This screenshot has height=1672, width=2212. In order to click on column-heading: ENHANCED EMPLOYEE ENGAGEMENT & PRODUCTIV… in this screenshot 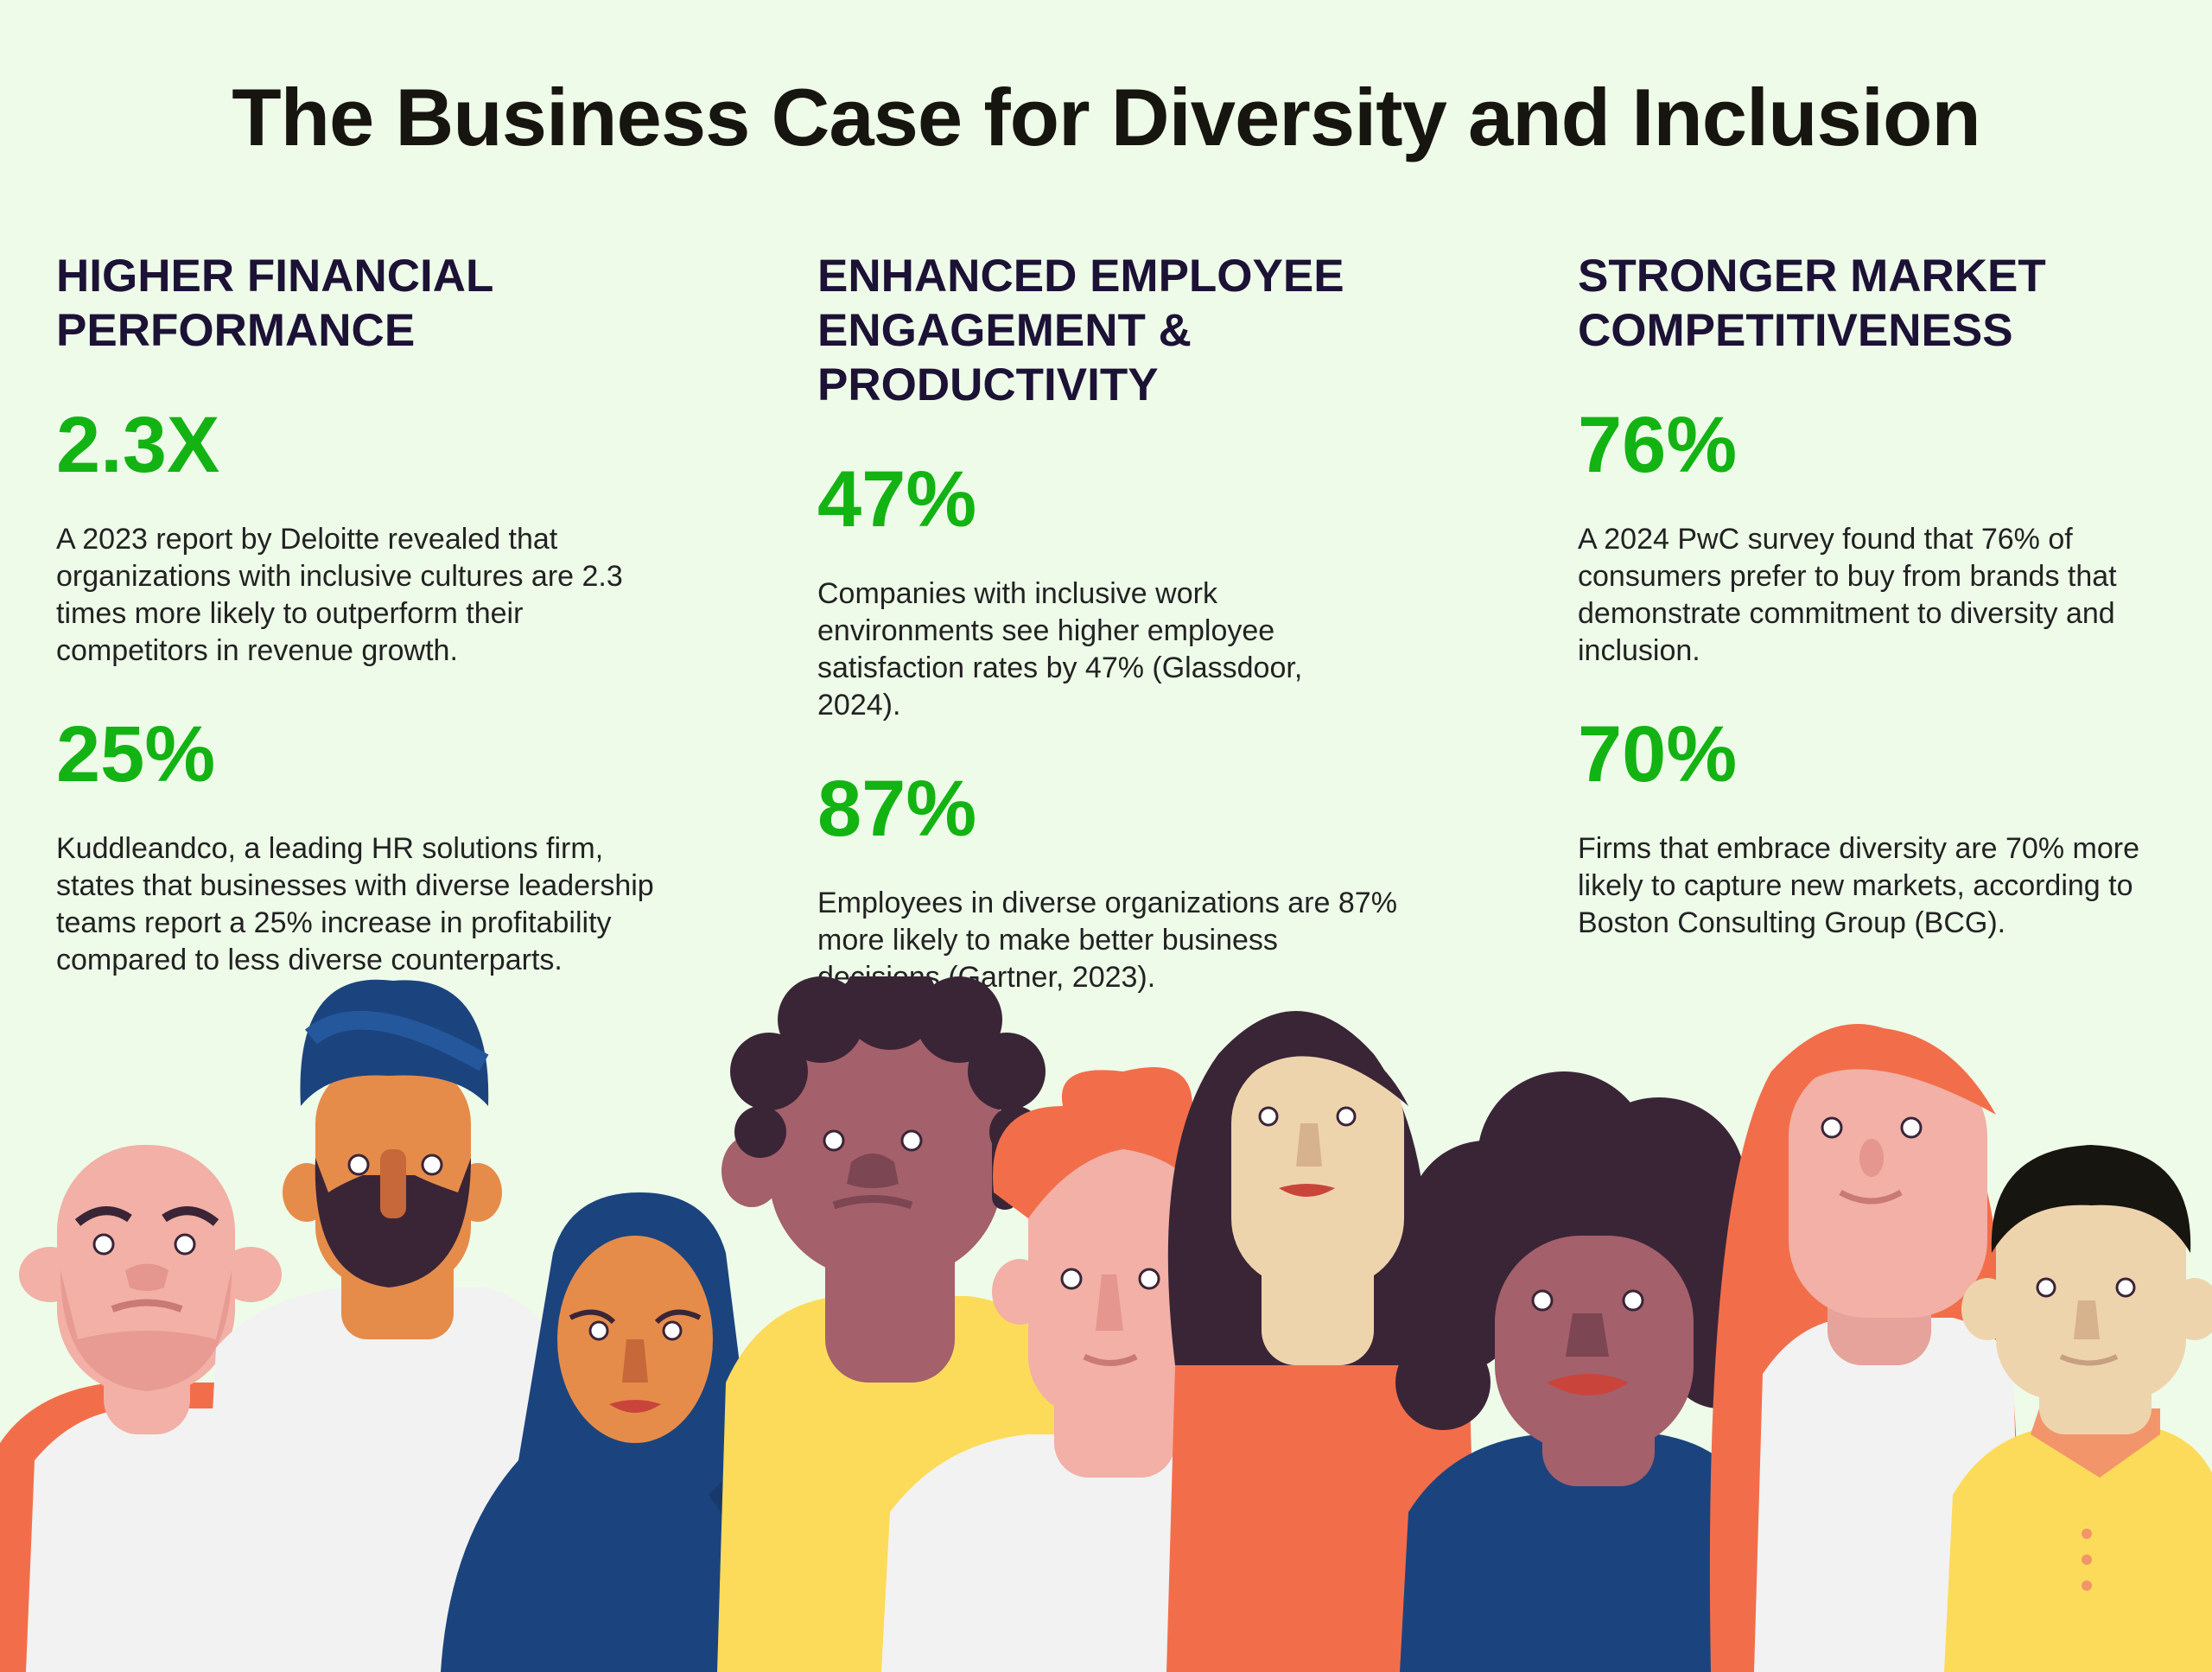, I will do `click(1080, 330)`.